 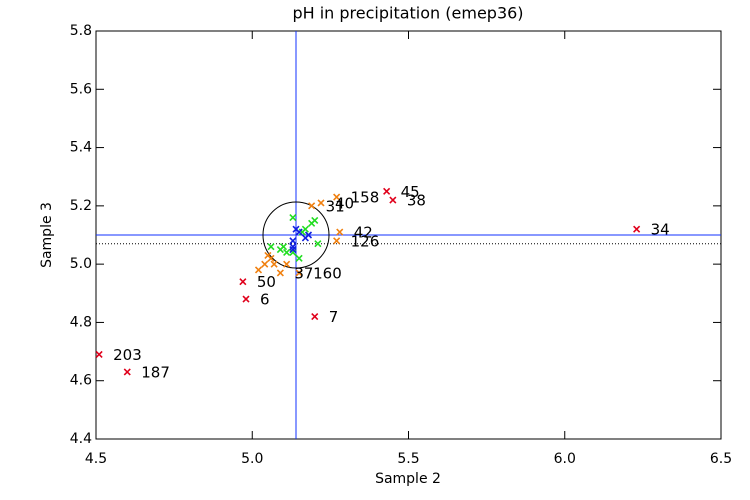 What do you see at coordinates (408, 459) in the screenshot?
I see `x-tick-label: 5.5` at bounding box center [408, 459].